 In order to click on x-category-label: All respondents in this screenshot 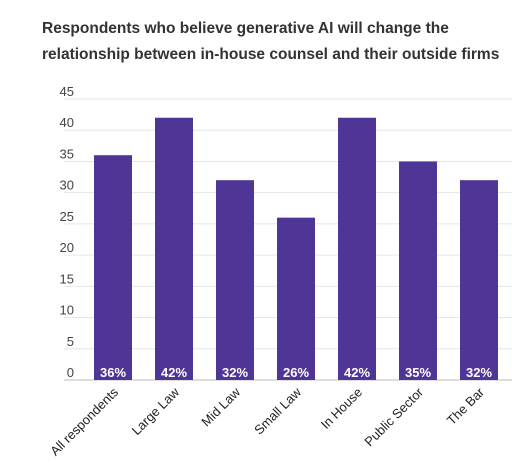, I will do `click(84, 421)`.